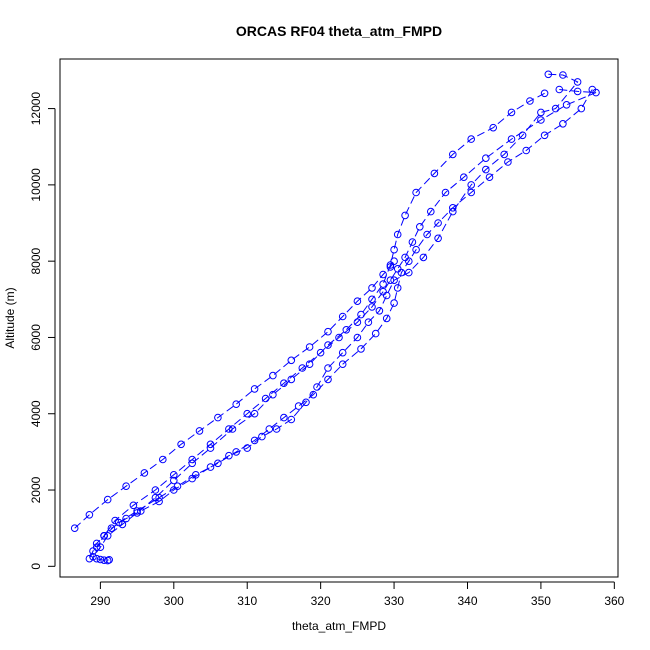 The image size is (650, 650). I want to click on chart-title: ORCAS RF04 theta_atm_FMPD, so click(339, 31).